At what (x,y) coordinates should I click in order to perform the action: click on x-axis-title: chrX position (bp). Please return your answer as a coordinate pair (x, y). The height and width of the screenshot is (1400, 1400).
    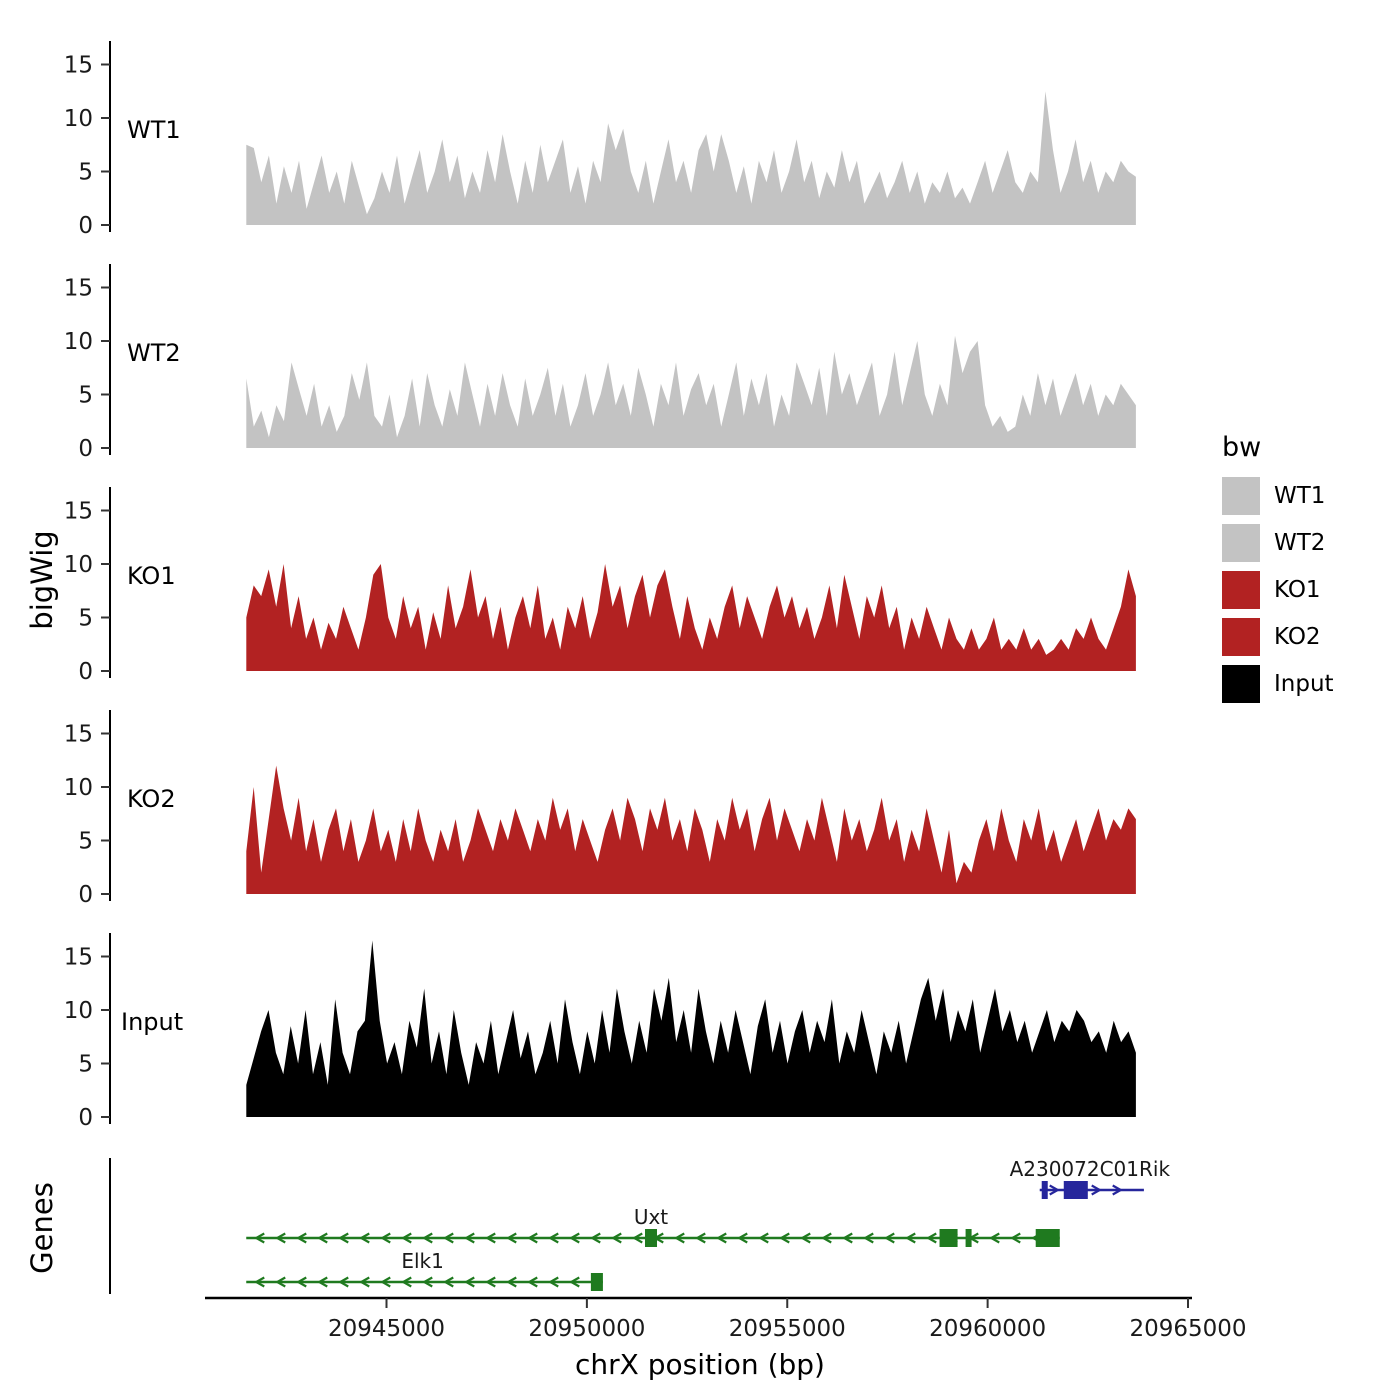
    Looking at the image, I should click on (700, 1364).